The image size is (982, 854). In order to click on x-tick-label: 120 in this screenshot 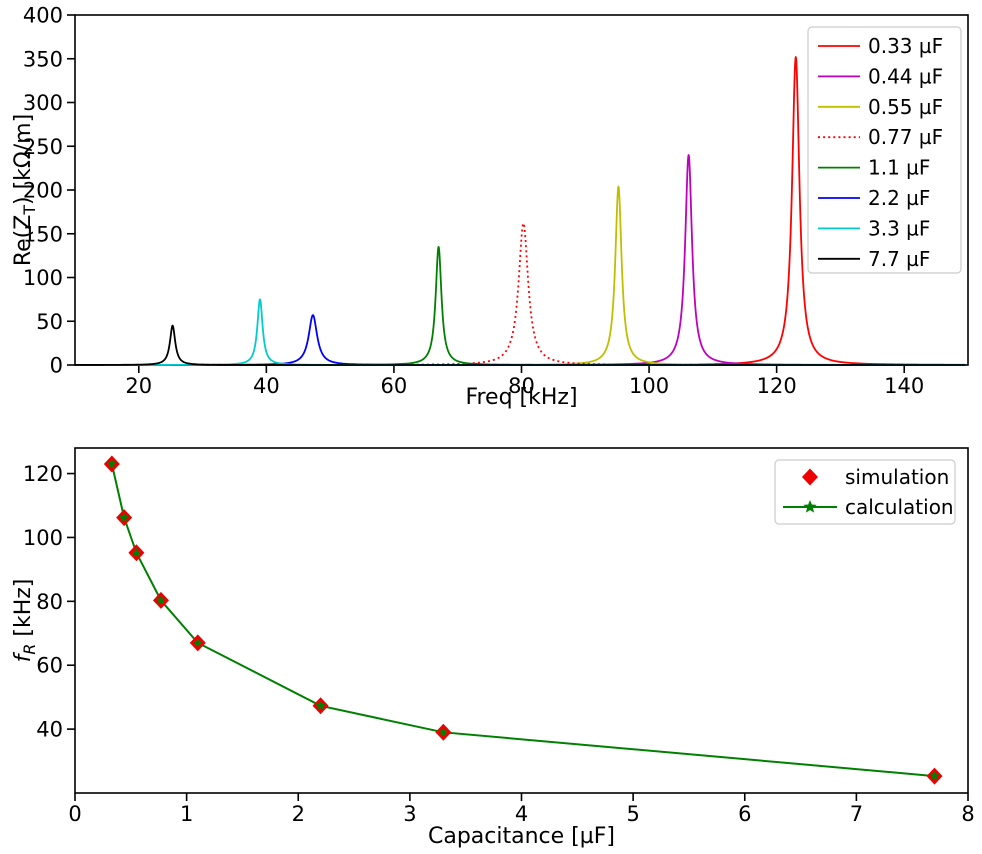, I will do `click(777, 386)`.